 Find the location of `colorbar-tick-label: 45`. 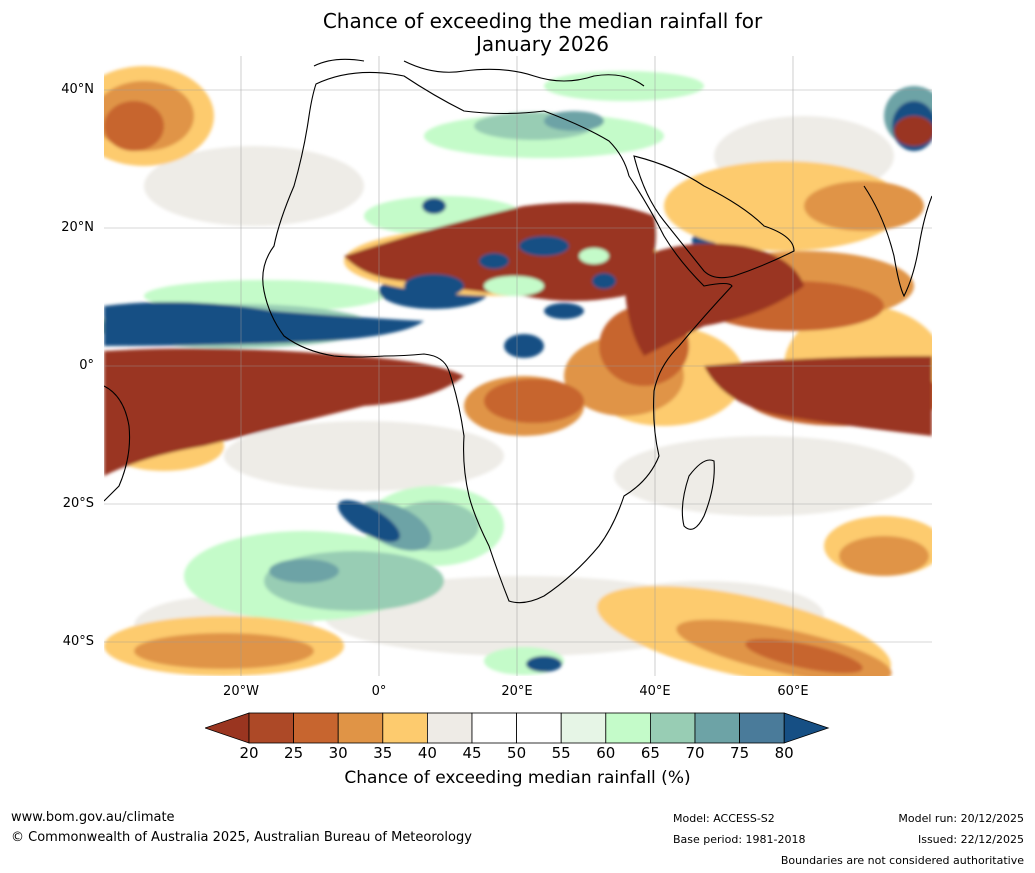

colorbar-tick-label: 45 is located at coordinates (472, 753).